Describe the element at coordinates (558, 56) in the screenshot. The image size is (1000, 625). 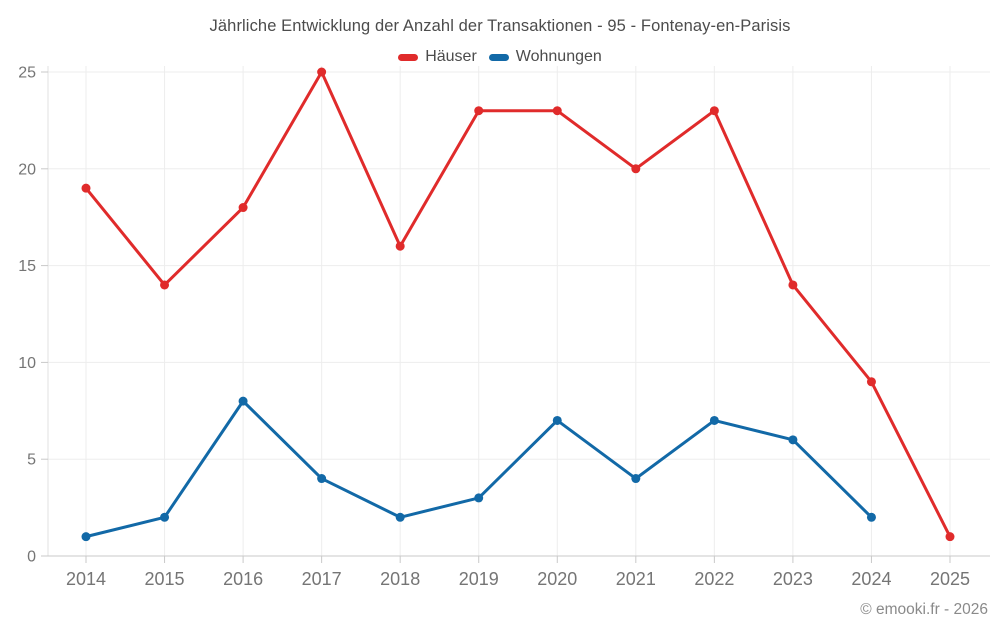
I see `legend-label-wohnungen: Wohnungen` at that location.